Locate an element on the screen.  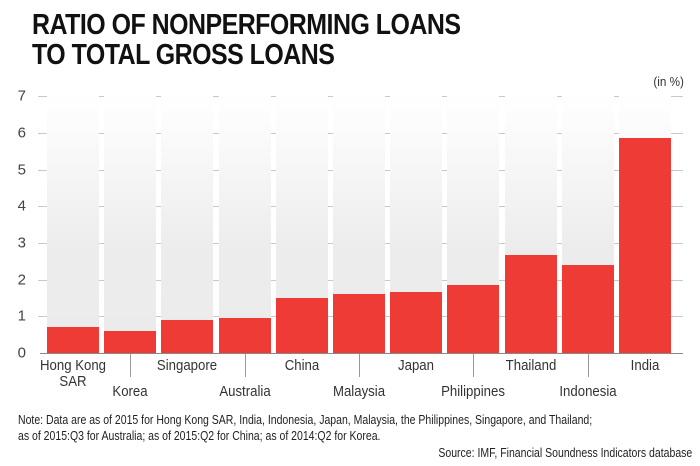
x-axis-label: Australia is located at coordinates (245, 392).